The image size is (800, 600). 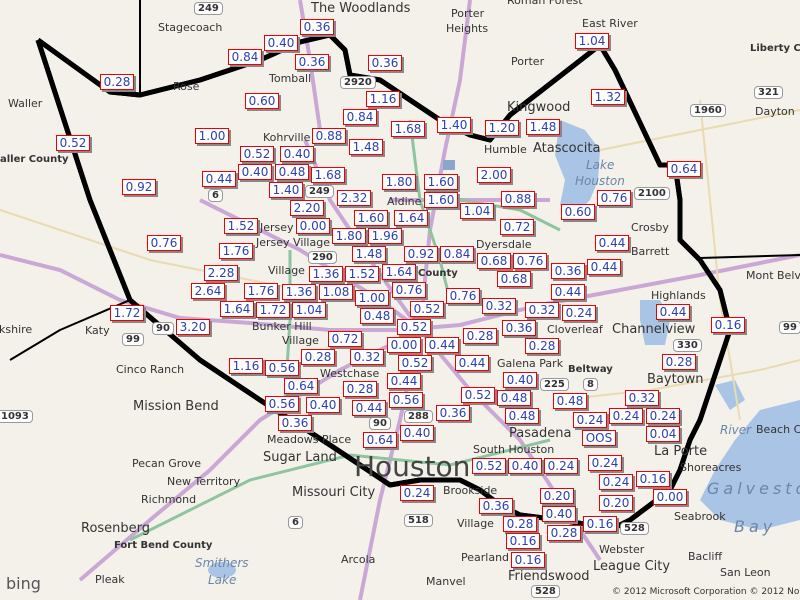 What do you see at coordinates (599, 438) in the screenshot?
I see `rainfall-value-label: OOS` at bounding box center [599, 438].